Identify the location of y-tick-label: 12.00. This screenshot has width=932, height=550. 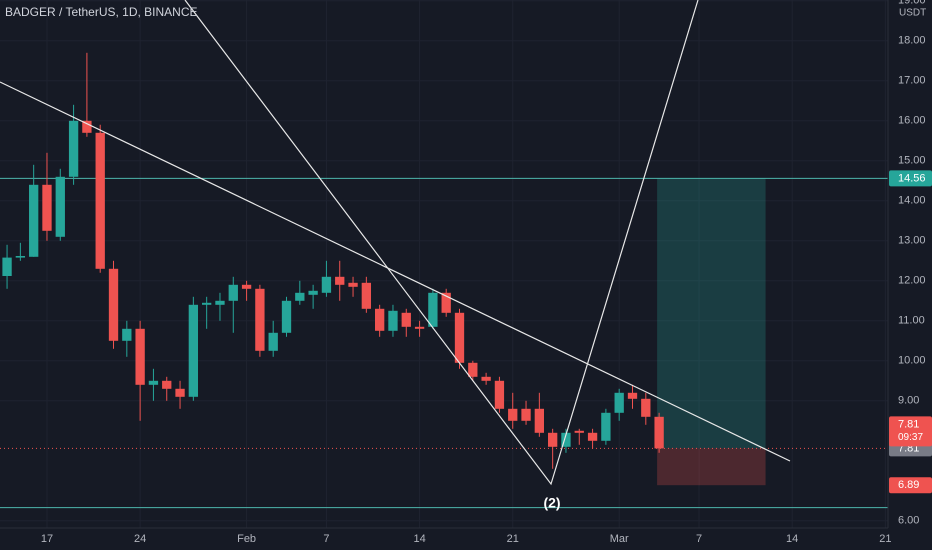
(912, 281).